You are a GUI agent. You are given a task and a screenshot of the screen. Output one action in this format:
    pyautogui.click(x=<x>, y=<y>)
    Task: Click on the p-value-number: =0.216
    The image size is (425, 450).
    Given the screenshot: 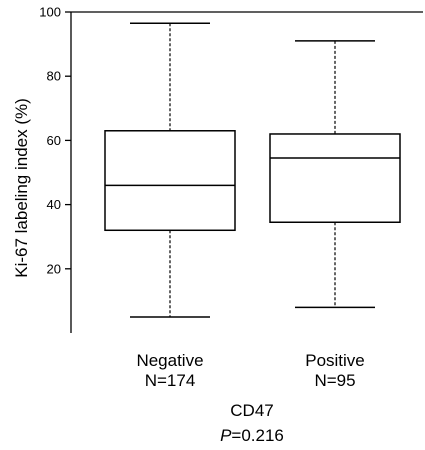 What is the action you would take?
    pyautogui.click(x=257, y=435)
    